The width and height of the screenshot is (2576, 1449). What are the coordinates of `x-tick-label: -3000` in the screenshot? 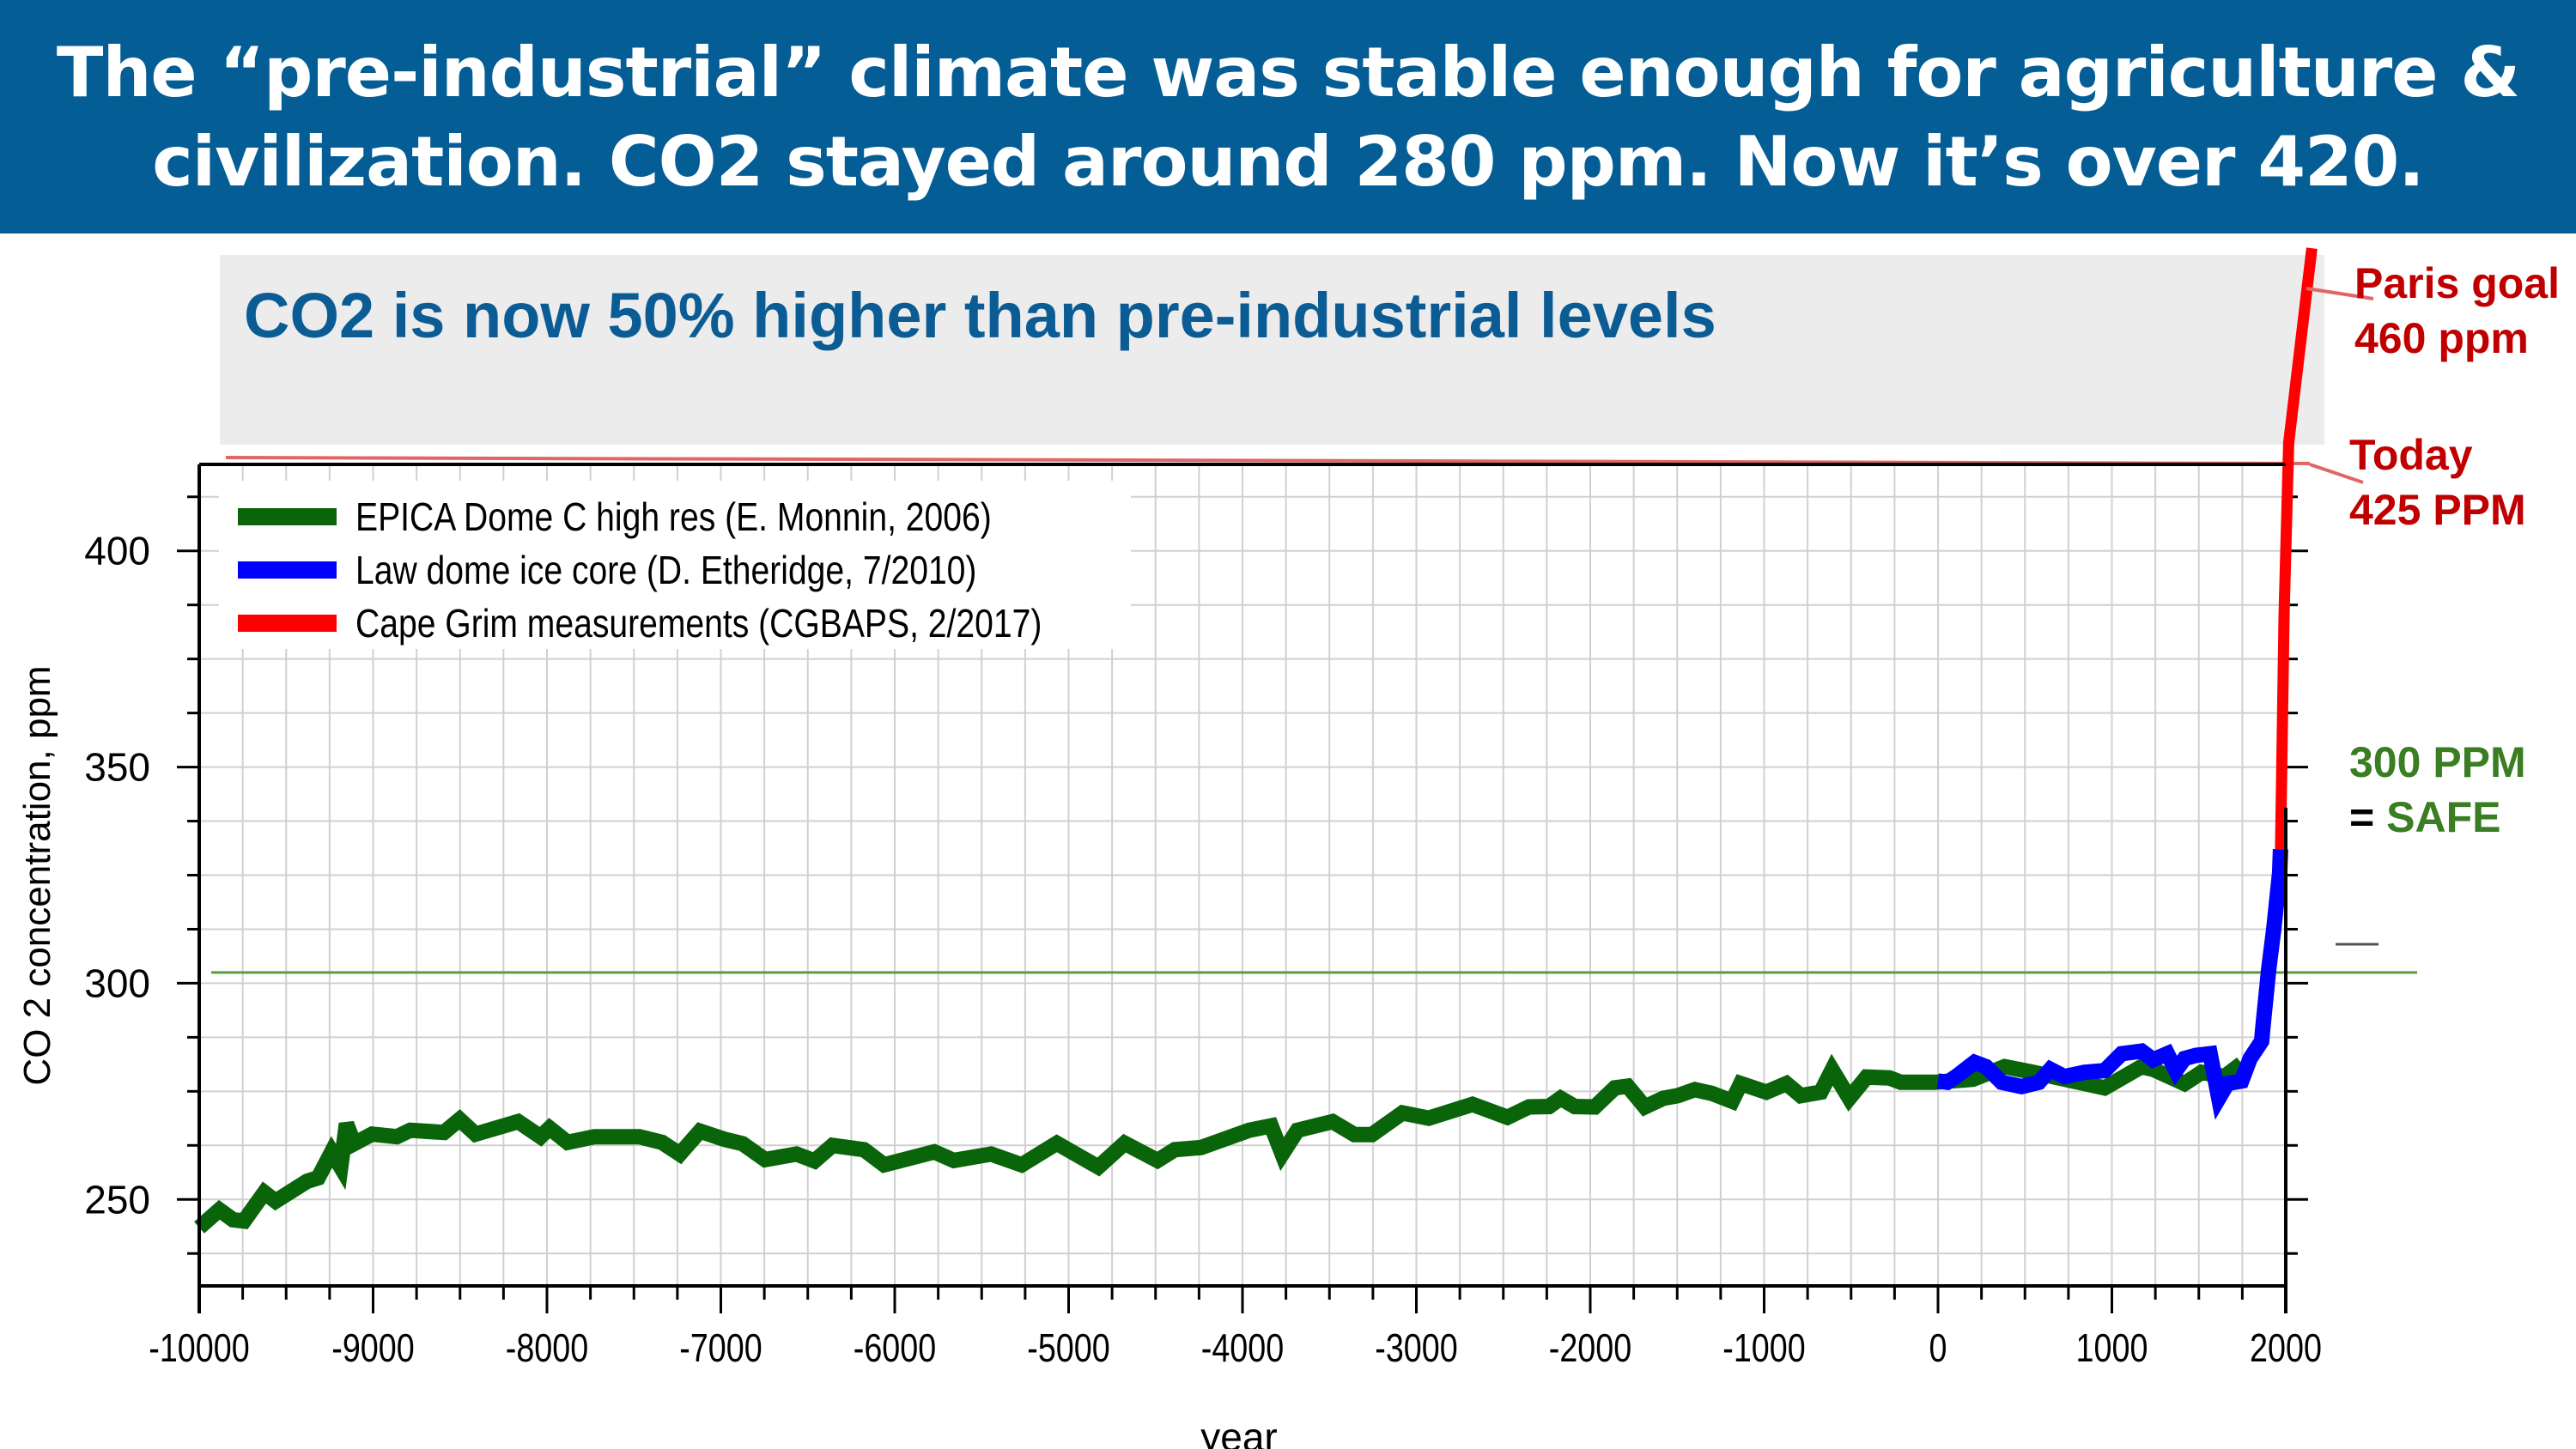 It's located at (1416, 1347).